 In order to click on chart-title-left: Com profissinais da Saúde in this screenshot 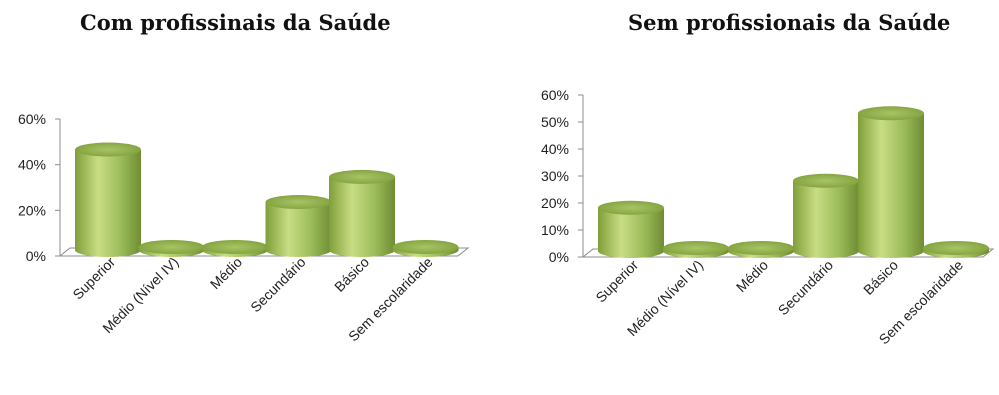, I will do `click(235, 22)`.